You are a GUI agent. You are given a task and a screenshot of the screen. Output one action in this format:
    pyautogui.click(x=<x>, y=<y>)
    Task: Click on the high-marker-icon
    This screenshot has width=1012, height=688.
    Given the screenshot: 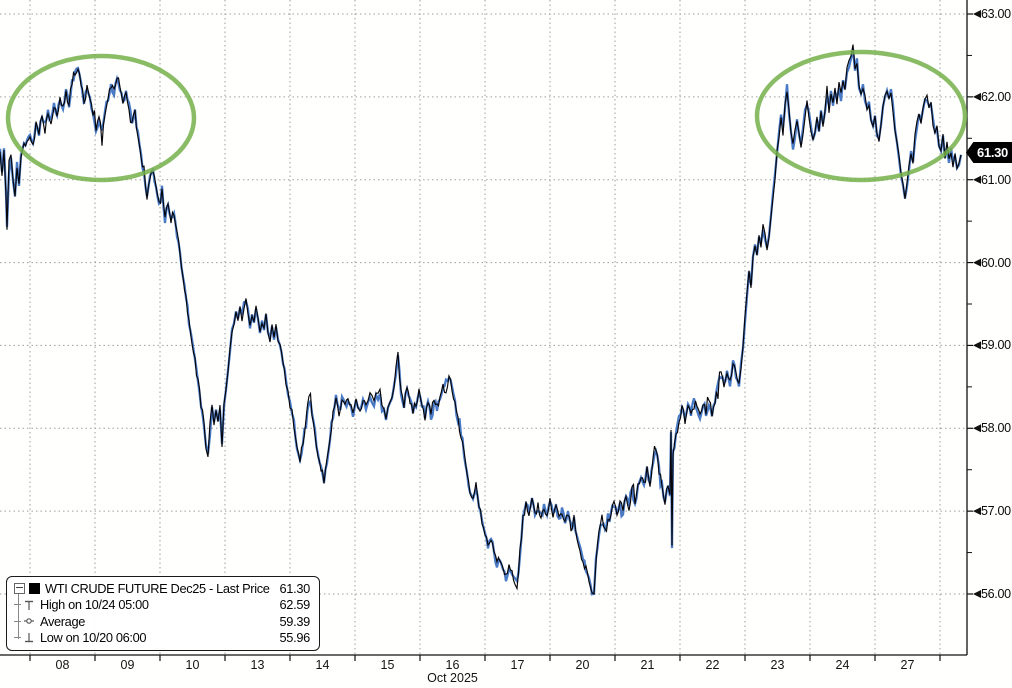 What is the action you would take?
    pyautogui.click(x=29, y=605)
    